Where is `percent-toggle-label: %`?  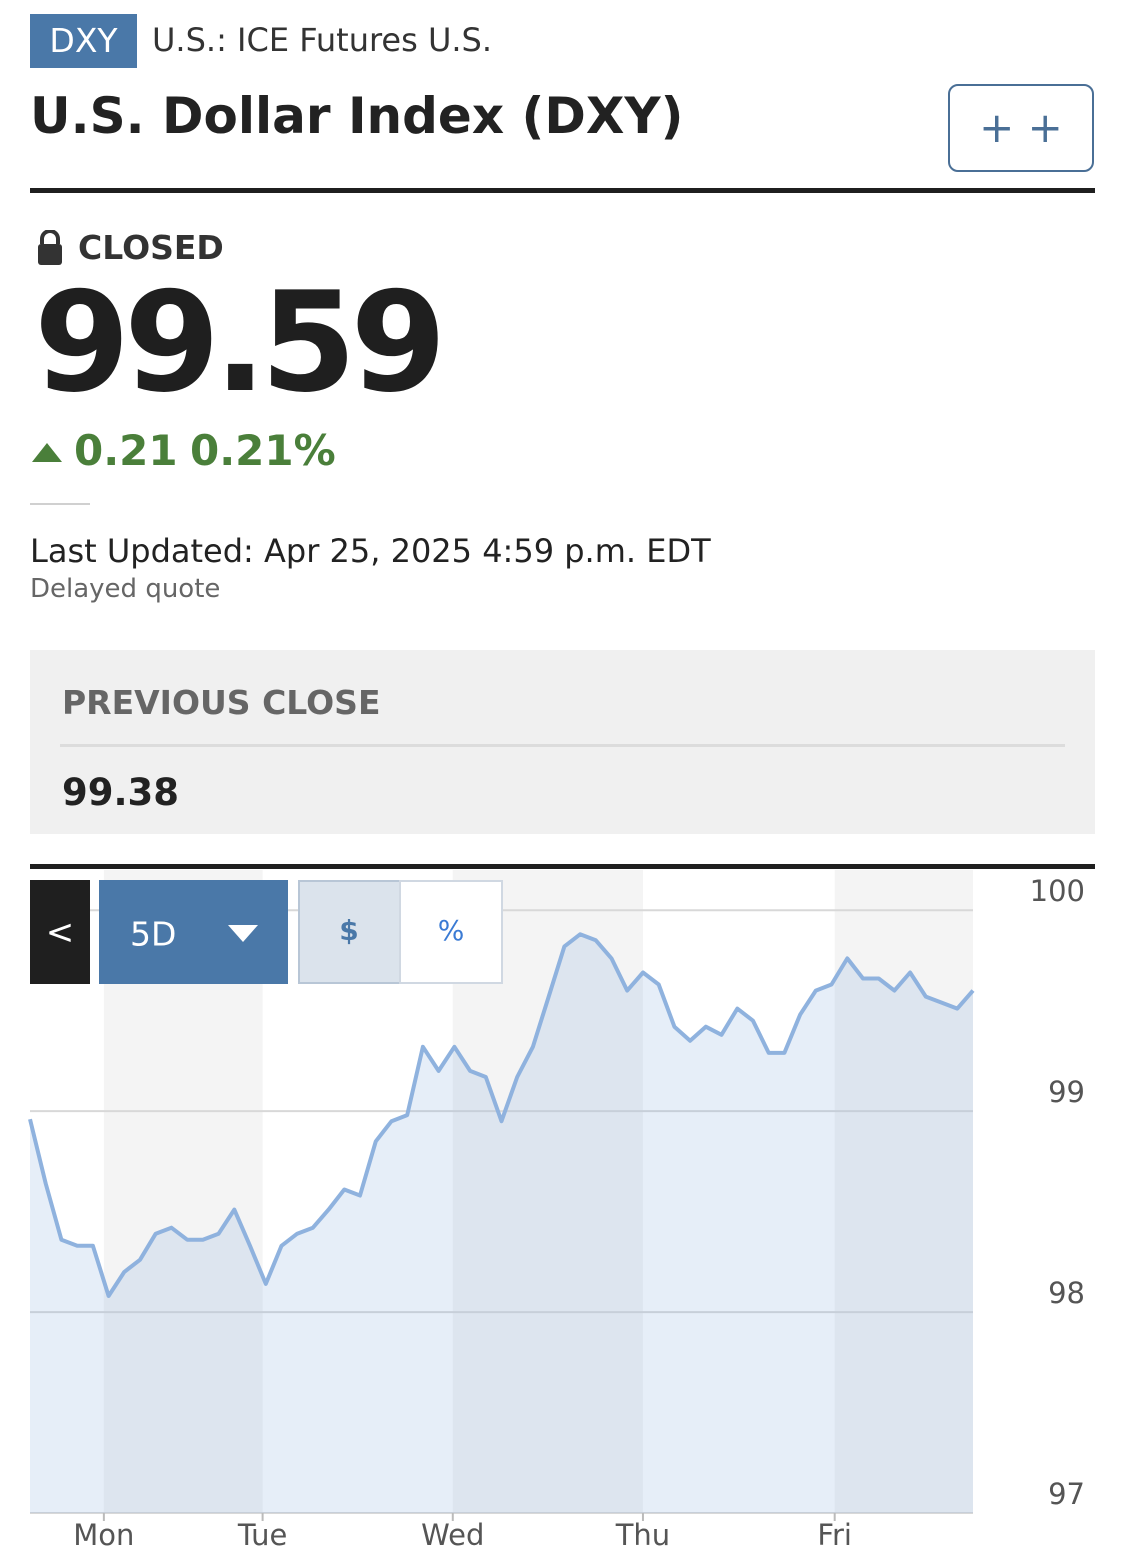 percent-toggle-label: % is located at coordinates (451, 930).